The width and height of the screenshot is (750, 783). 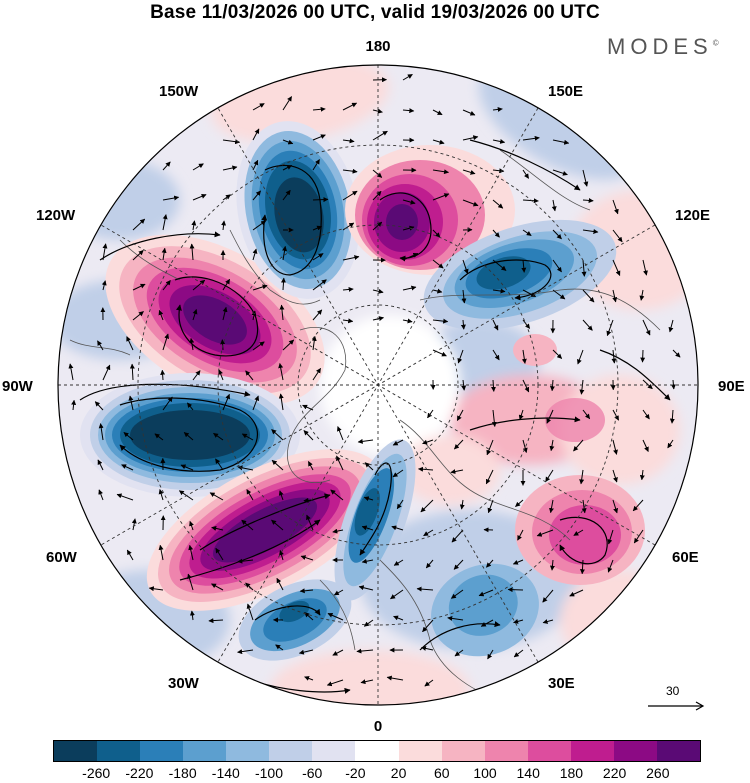 I want to click on lon-label-180: 180, so click(x=377, y=46).